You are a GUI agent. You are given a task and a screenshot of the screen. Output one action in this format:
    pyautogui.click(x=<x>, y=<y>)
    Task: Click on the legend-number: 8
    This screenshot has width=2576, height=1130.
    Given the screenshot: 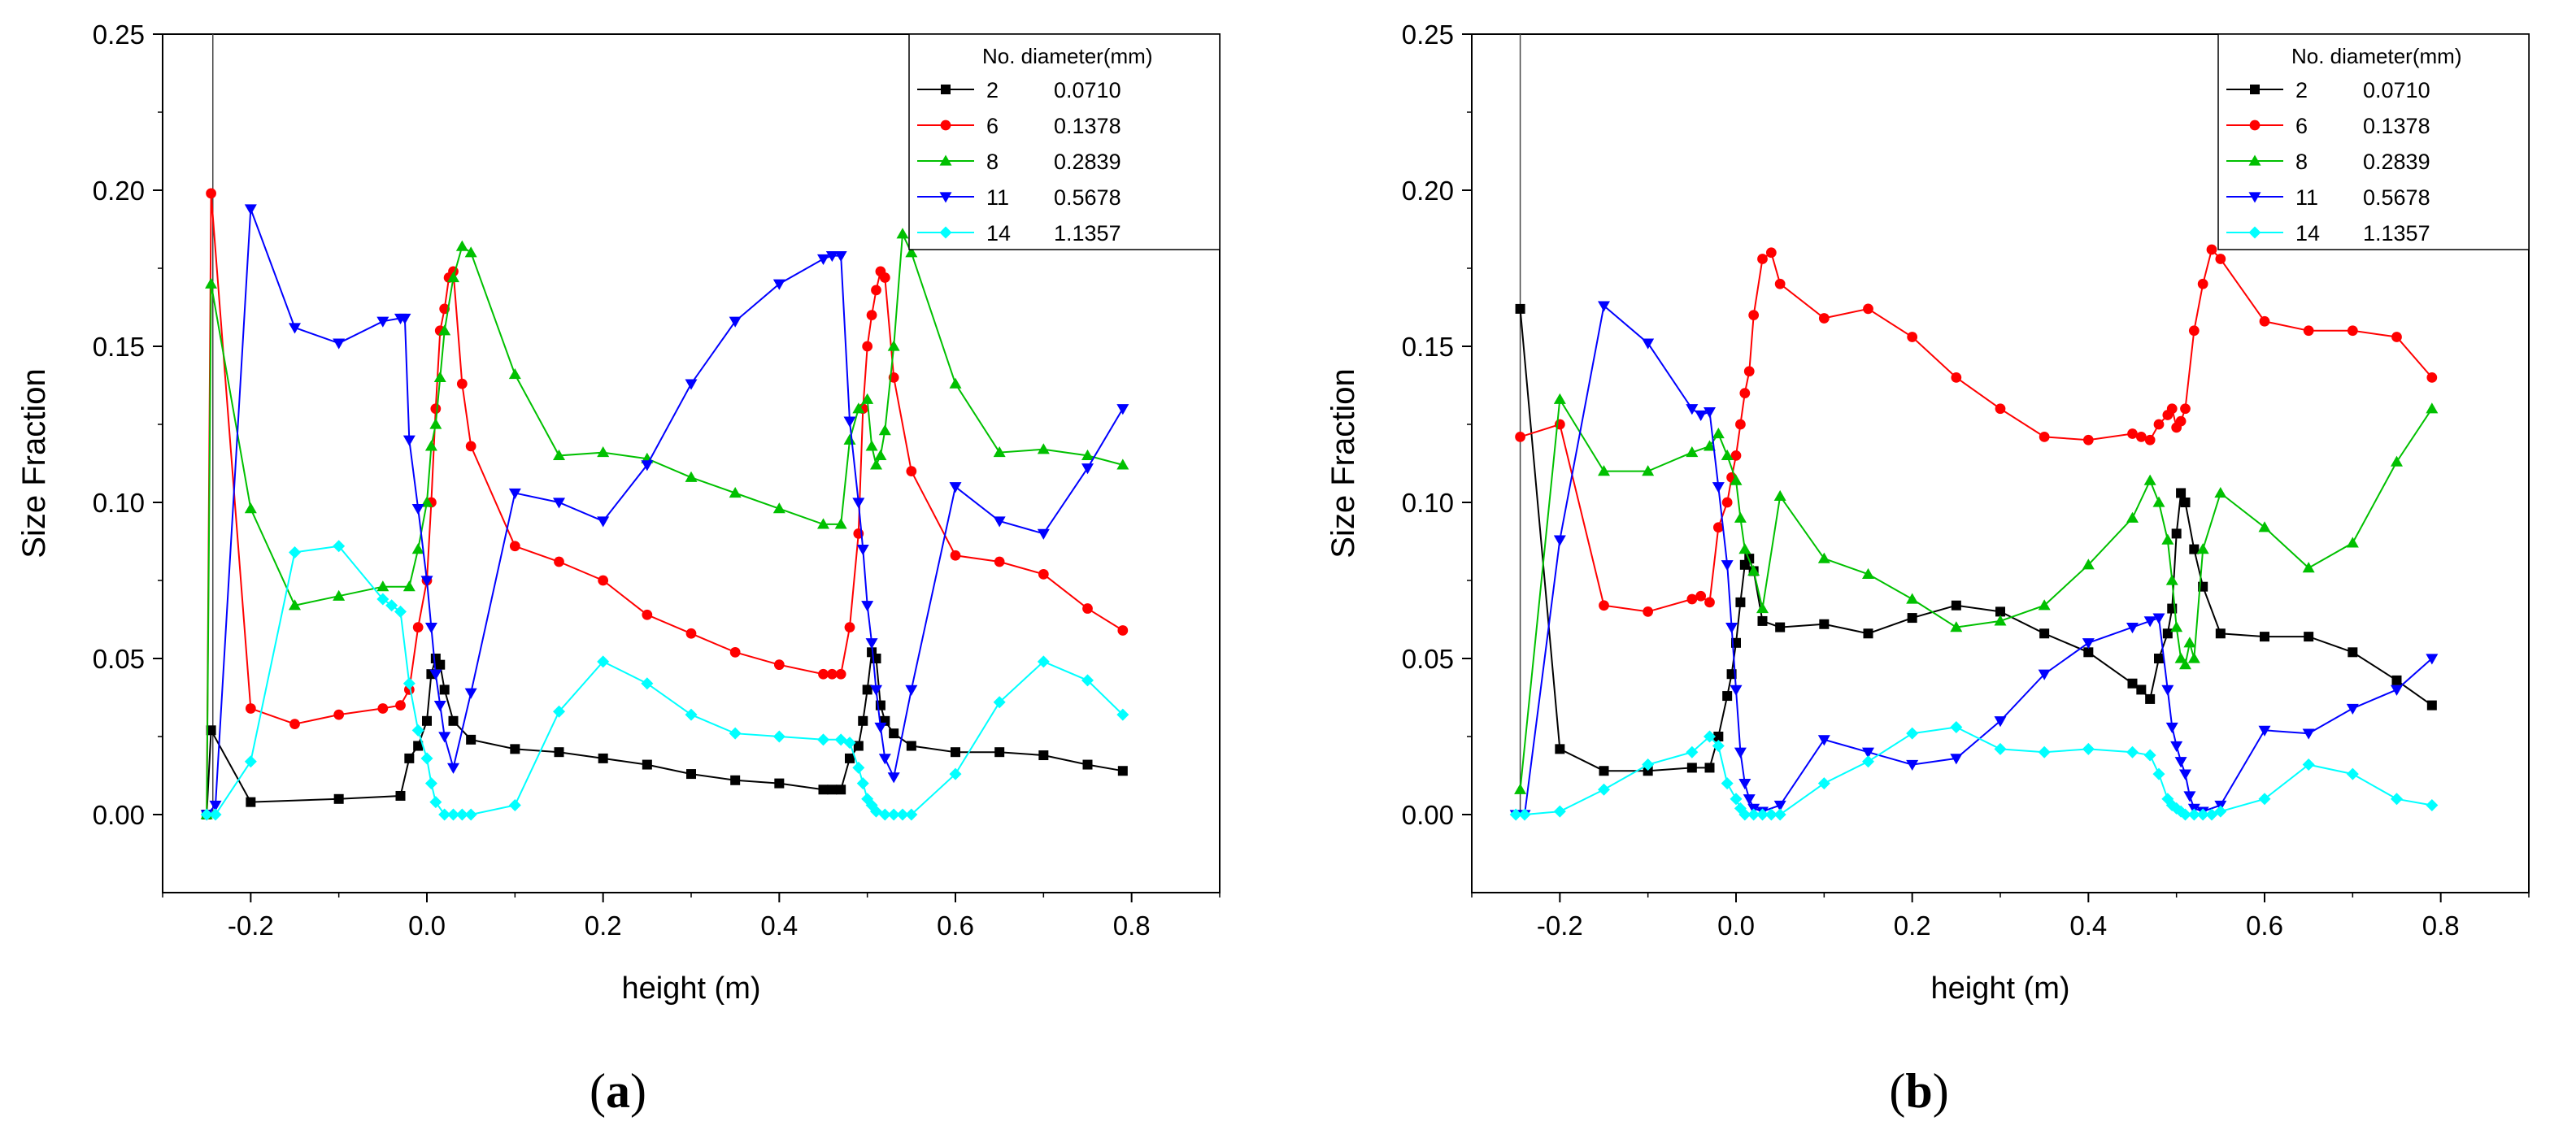 What is the action you would take?
    pyautogui.click(x=2301, y=162)
    